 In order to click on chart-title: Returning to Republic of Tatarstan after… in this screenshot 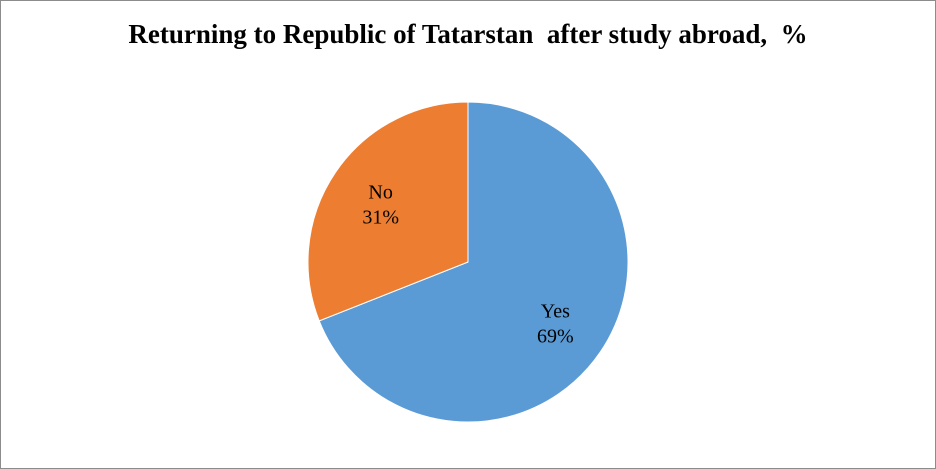, I will do `click(468, 34)`.